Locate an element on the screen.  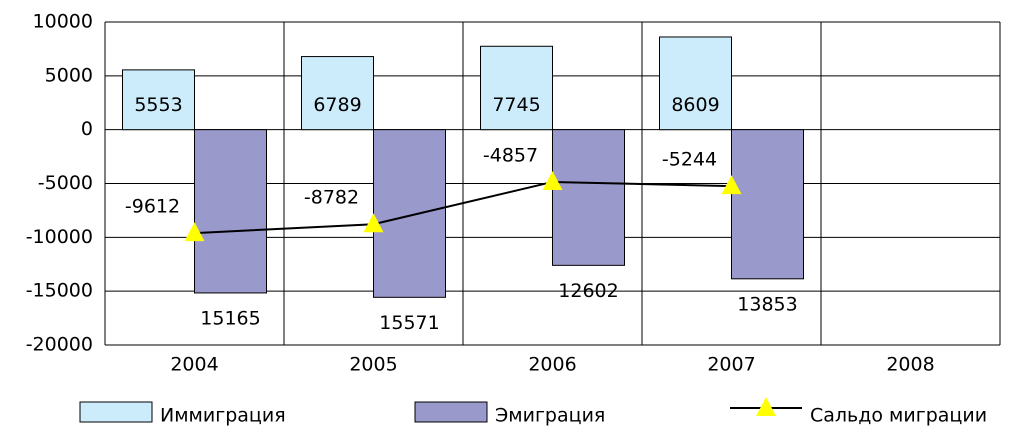
y-tick-label: 0 is located at coordinates (87, 129).